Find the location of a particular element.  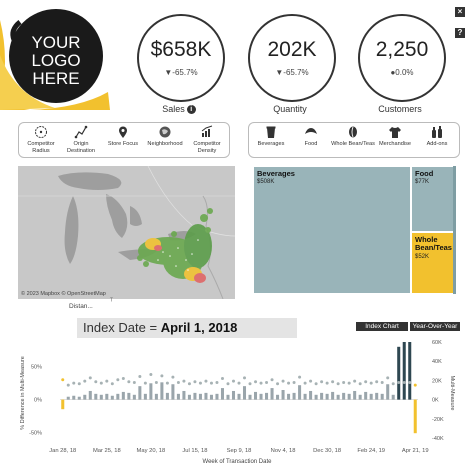

tool-origin-destination: Origin Destination is located at coordinates (81, 139).